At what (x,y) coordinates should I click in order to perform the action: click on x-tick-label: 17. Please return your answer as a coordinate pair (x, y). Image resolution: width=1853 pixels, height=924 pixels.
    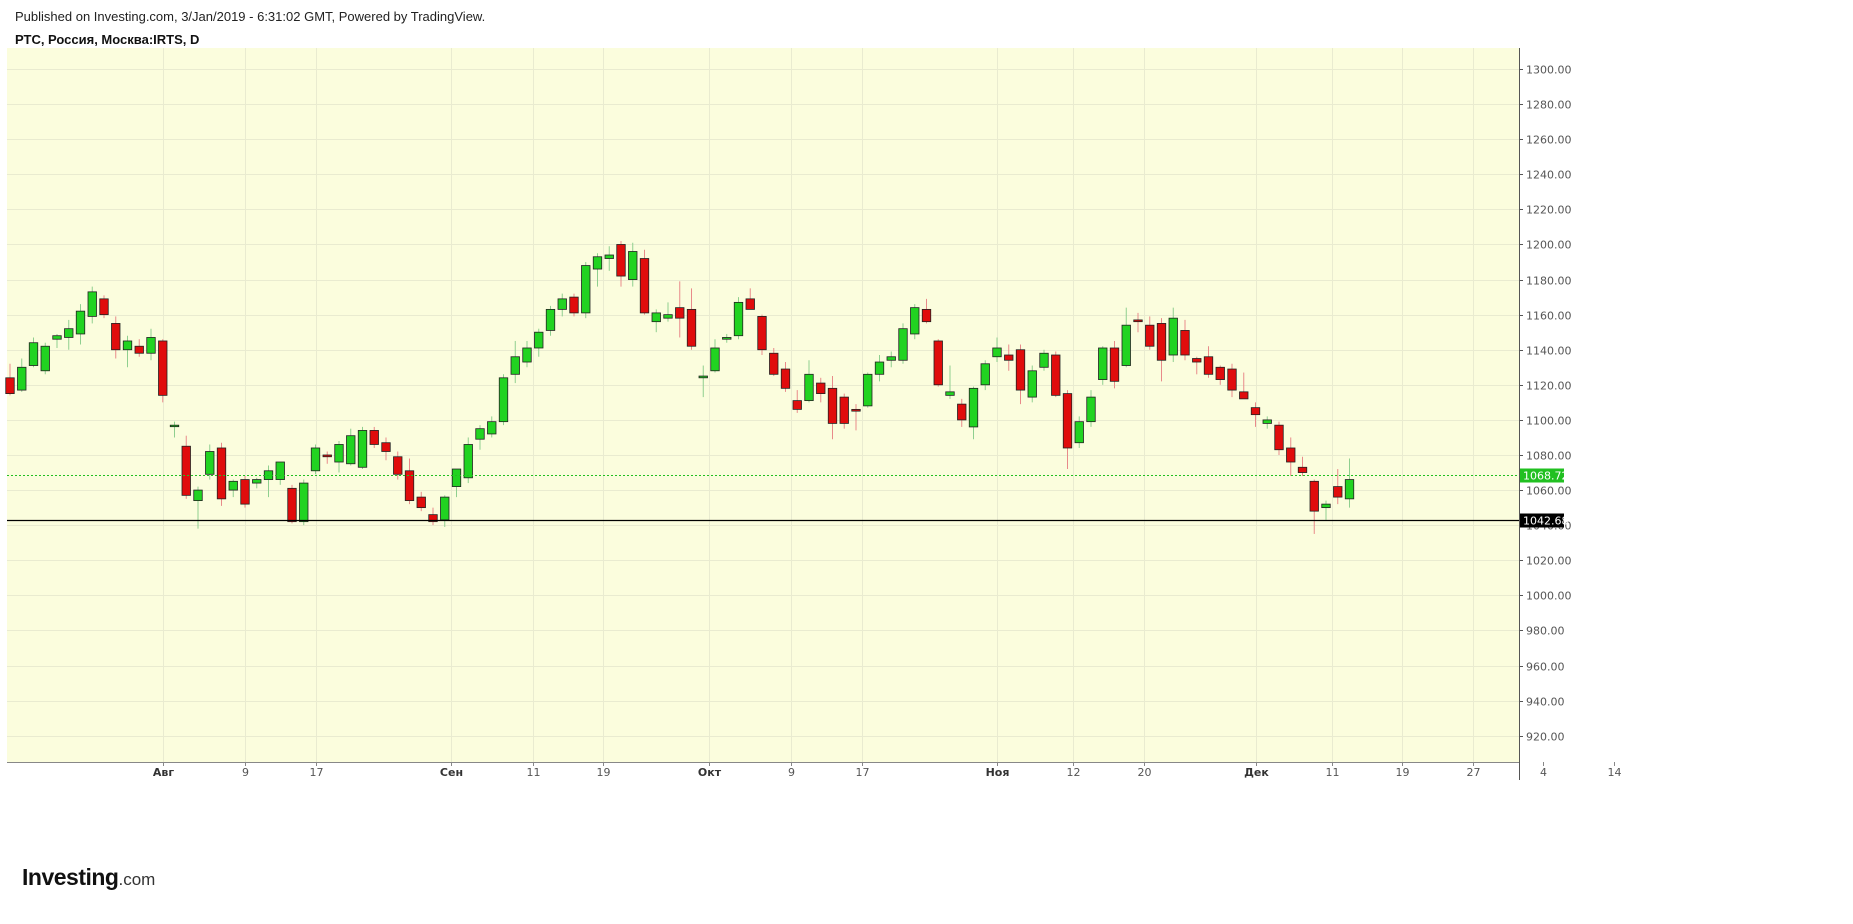
    Looking at the image, I should click on (863, 772).